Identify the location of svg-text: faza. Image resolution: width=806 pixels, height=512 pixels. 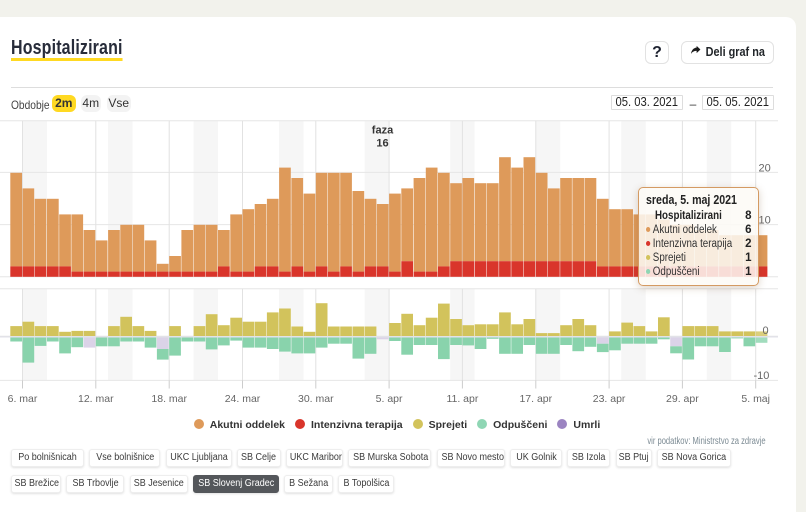
(383, 131).